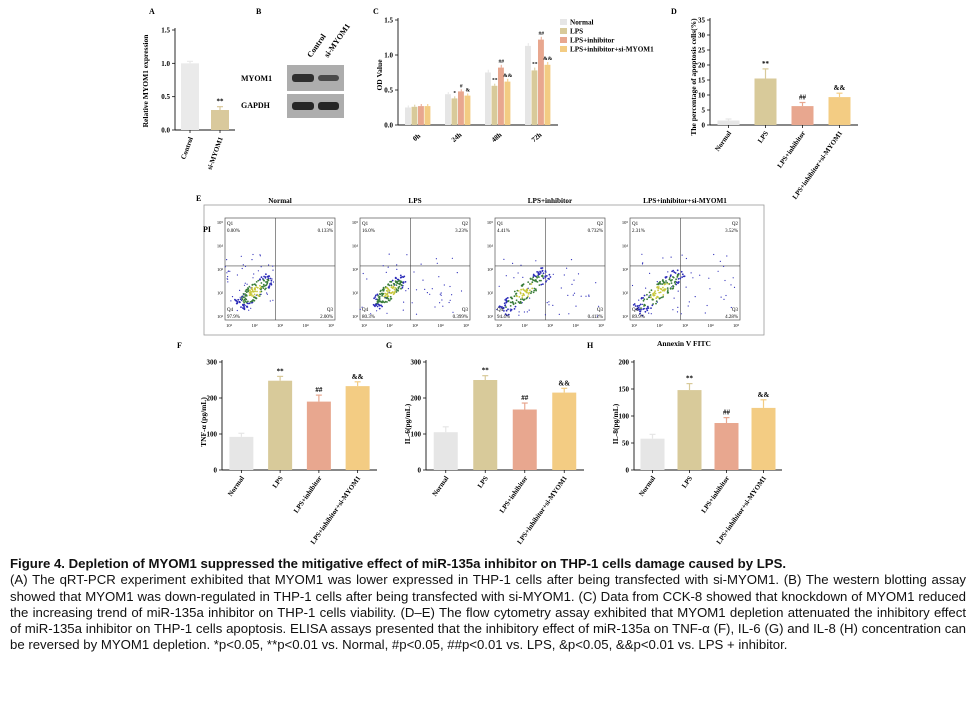 Image resolution: width=974 pixels, height=706 pixels. Describe the element at coordinates (236, 486) in the screenshot. I see `panel-f-category-label: Normal` at that location.